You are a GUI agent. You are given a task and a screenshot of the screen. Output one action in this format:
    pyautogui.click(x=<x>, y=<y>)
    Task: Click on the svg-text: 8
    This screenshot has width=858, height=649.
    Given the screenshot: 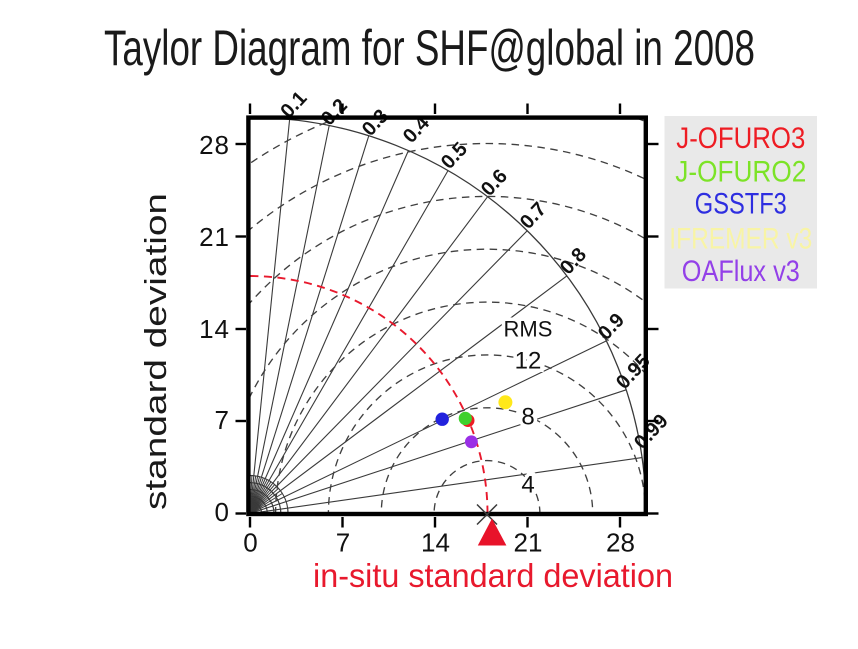 What is the action you would take?
    pyautogui.click(x=527, y=417)
    